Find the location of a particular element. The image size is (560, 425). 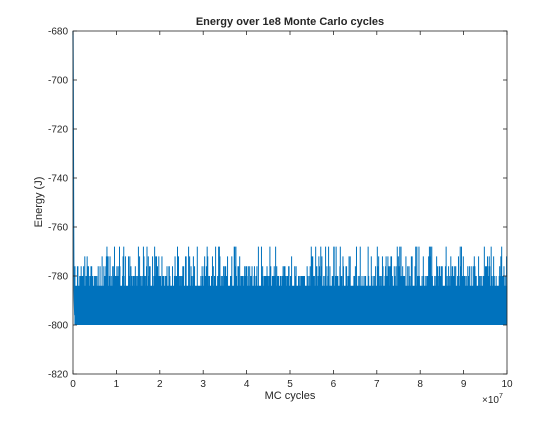

x-axis-exponent: ×10⁷ is located at coordinates (492, 399).